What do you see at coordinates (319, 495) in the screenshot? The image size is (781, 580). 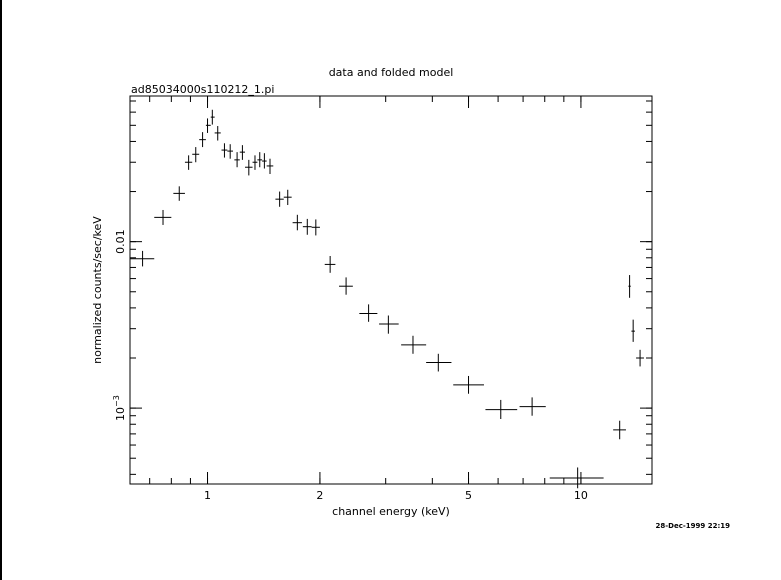 I see `x-tick-label: 2` at bounding box center [319, 495].